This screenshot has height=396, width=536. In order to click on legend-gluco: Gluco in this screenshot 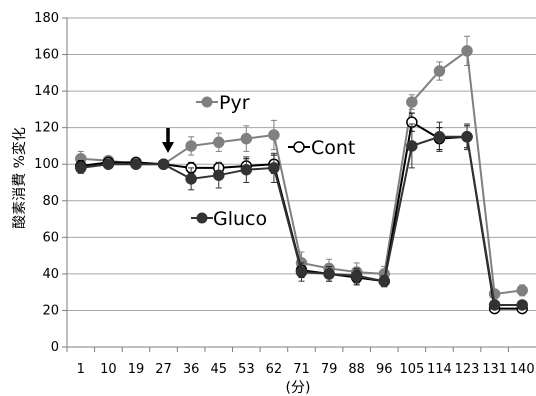, I will do `click(229, 219)`.